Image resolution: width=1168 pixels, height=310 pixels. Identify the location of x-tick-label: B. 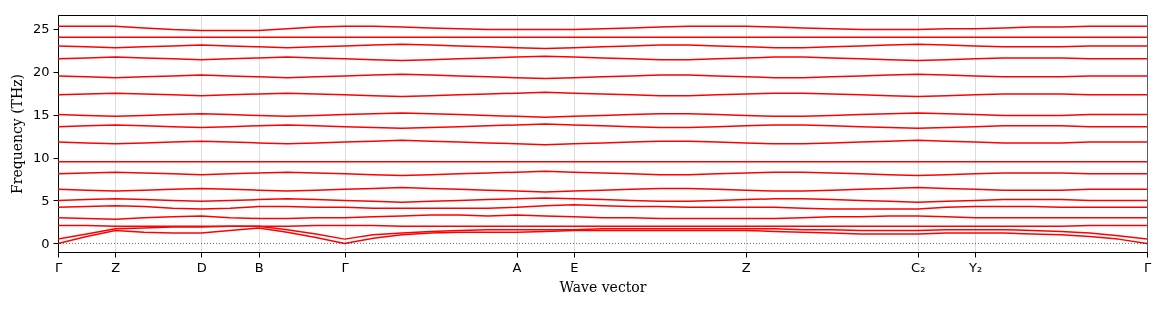
(259, 267).